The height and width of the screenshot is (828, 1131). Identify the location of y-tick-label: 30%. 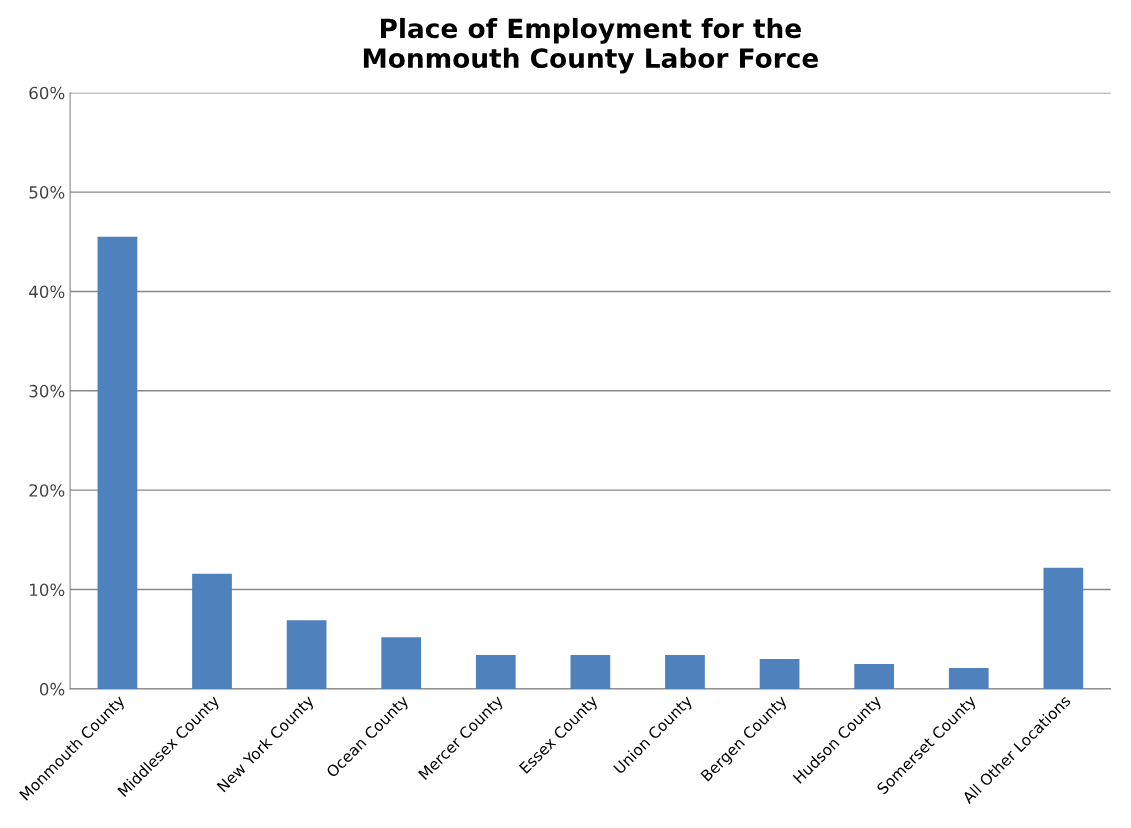
(47, 391).